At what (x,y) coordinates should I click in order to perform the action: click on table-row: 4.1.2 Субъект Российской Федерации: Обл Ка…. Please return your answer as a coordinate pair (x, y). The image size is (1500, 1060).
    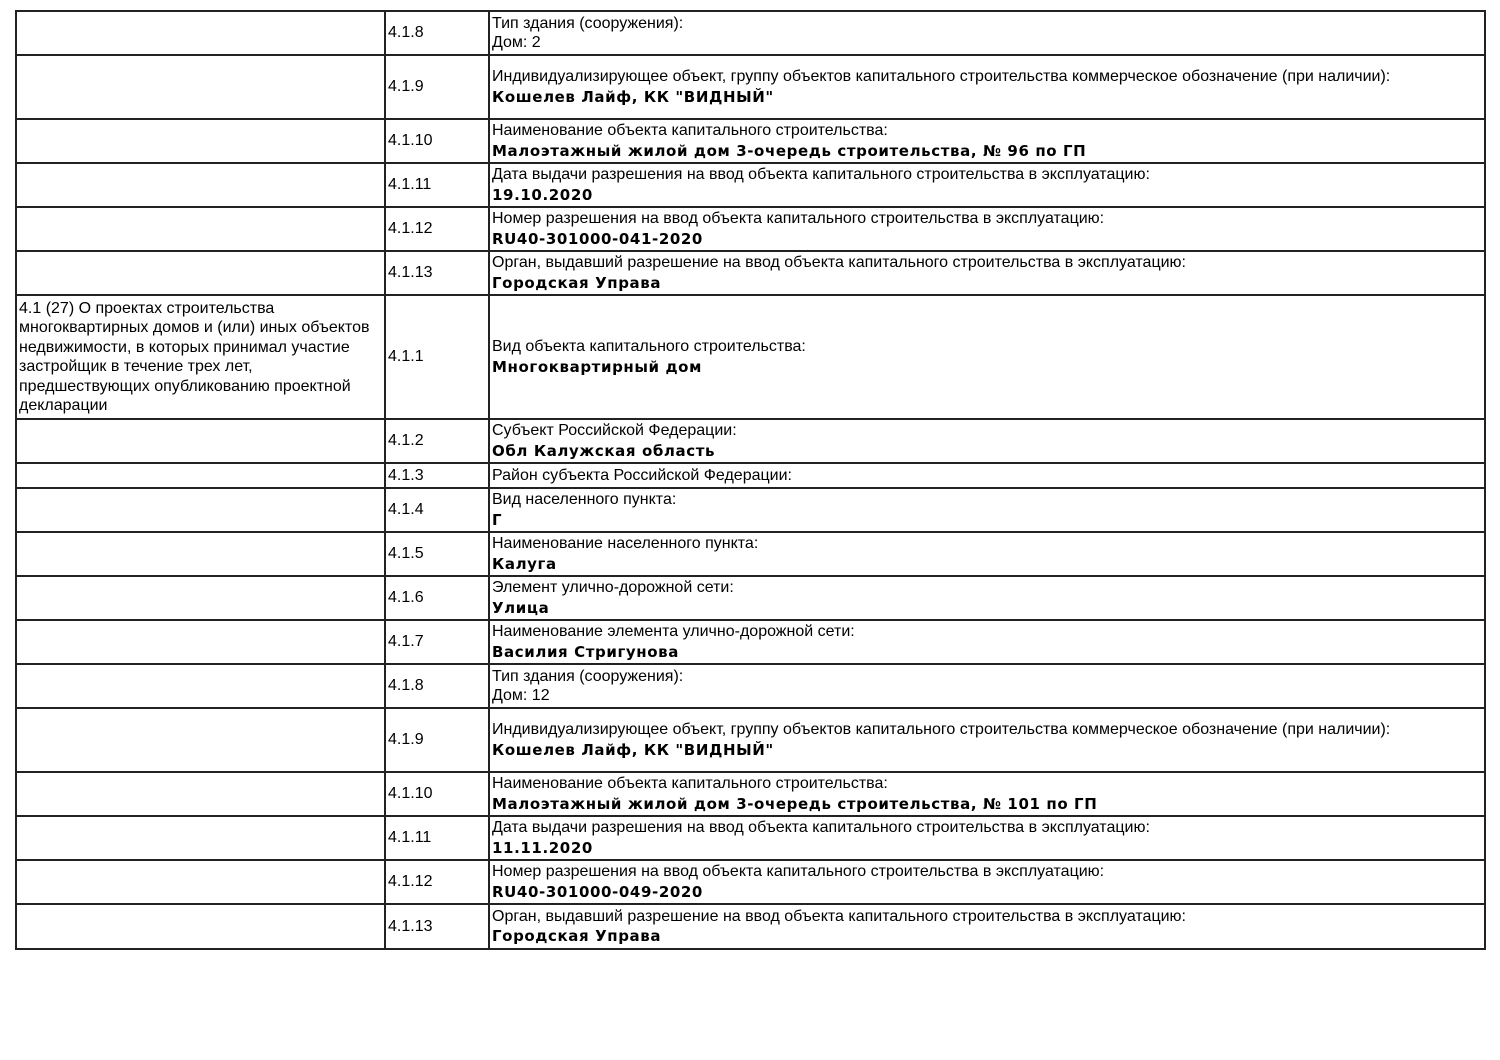
    Looking at the image, I should click on (750, 441).